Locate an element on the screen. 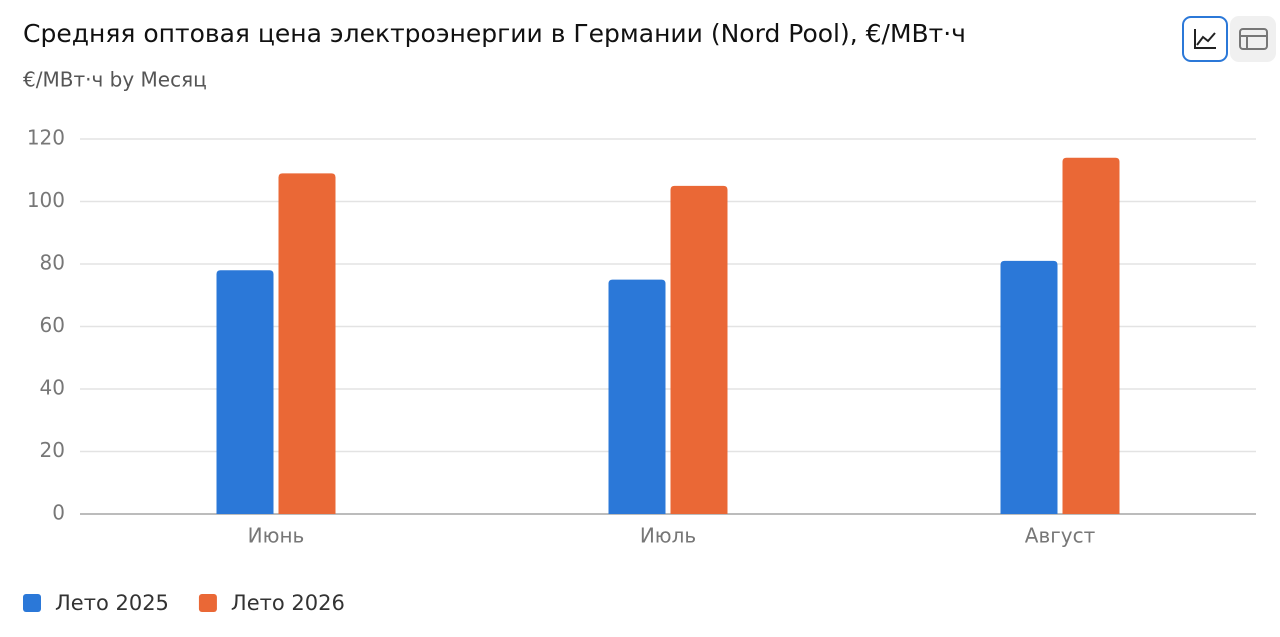  table-icon is located at coordinates (1253, 39).